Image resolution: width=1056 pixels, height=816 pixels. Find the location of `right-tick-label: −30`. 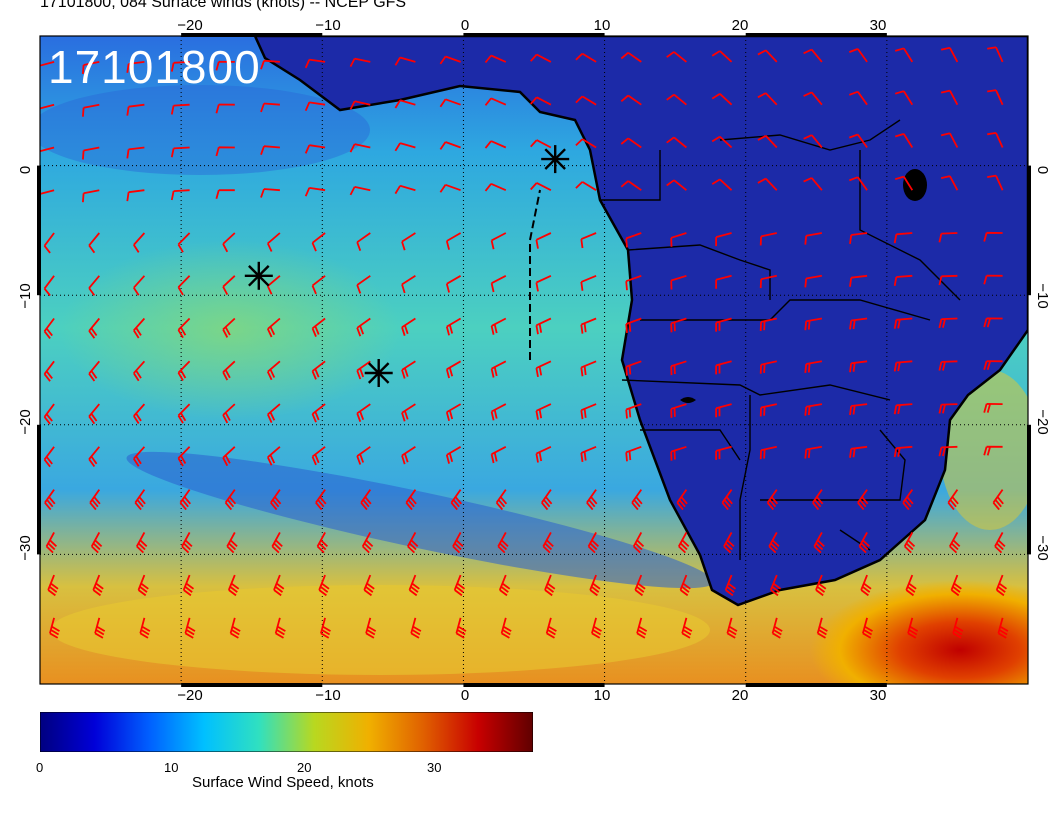

right-tick-label: −30 is located at coordinates (1042, 547).